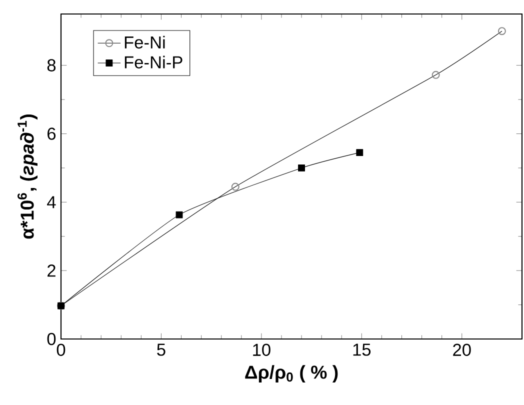 The width and height of the screenshot is (524, 405). I want to click on x-axis-title: Δρ/ρ$_{0}$ ( % ), so click(291, 374).